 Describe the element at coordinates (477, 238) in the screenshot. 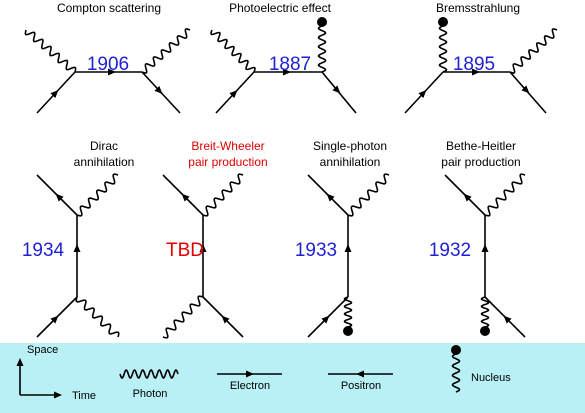

I see `bethe-heitler-diagram: Bethe-Heitler pair production 1932` at that location.